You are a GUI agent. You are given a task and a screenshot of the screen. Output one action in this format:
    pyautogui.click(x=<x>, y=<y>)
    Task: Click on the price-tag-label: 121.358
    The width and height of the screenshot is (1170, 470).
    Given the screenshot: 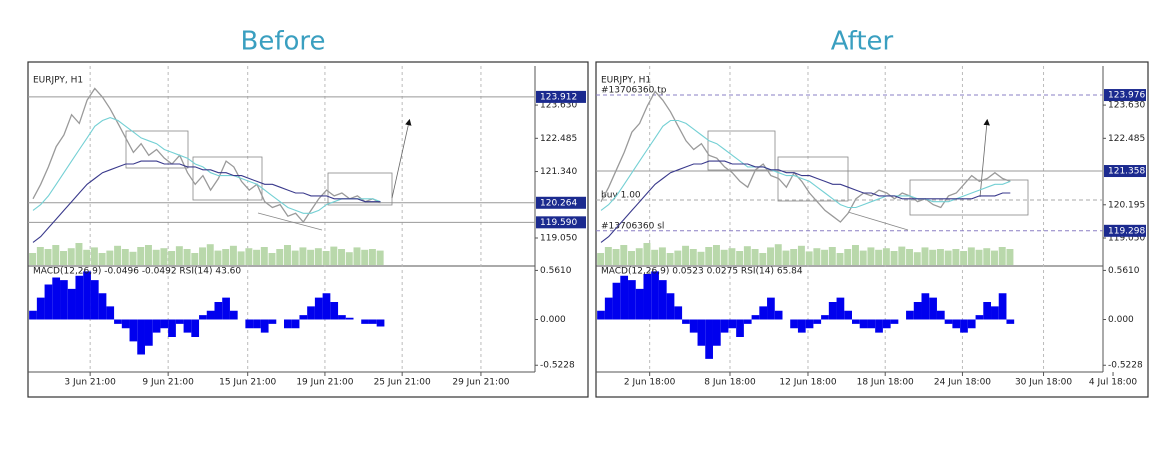 What is the action you would take?
    pyautogui.click(x=1126, y=172)
    